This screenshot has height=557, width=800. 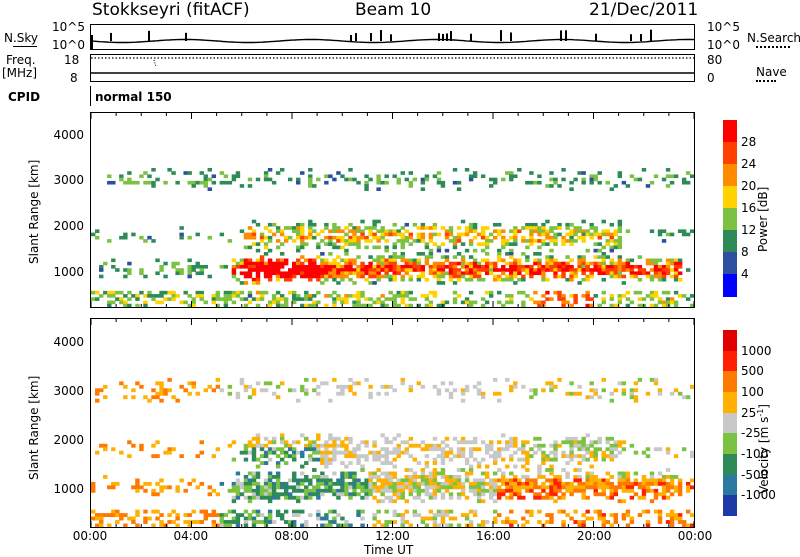 What do you see at coordinates (171, 10) in the screenshot?
I see `station-title: Stokkseyri (fitACF)` at bounding box center [171, 10].